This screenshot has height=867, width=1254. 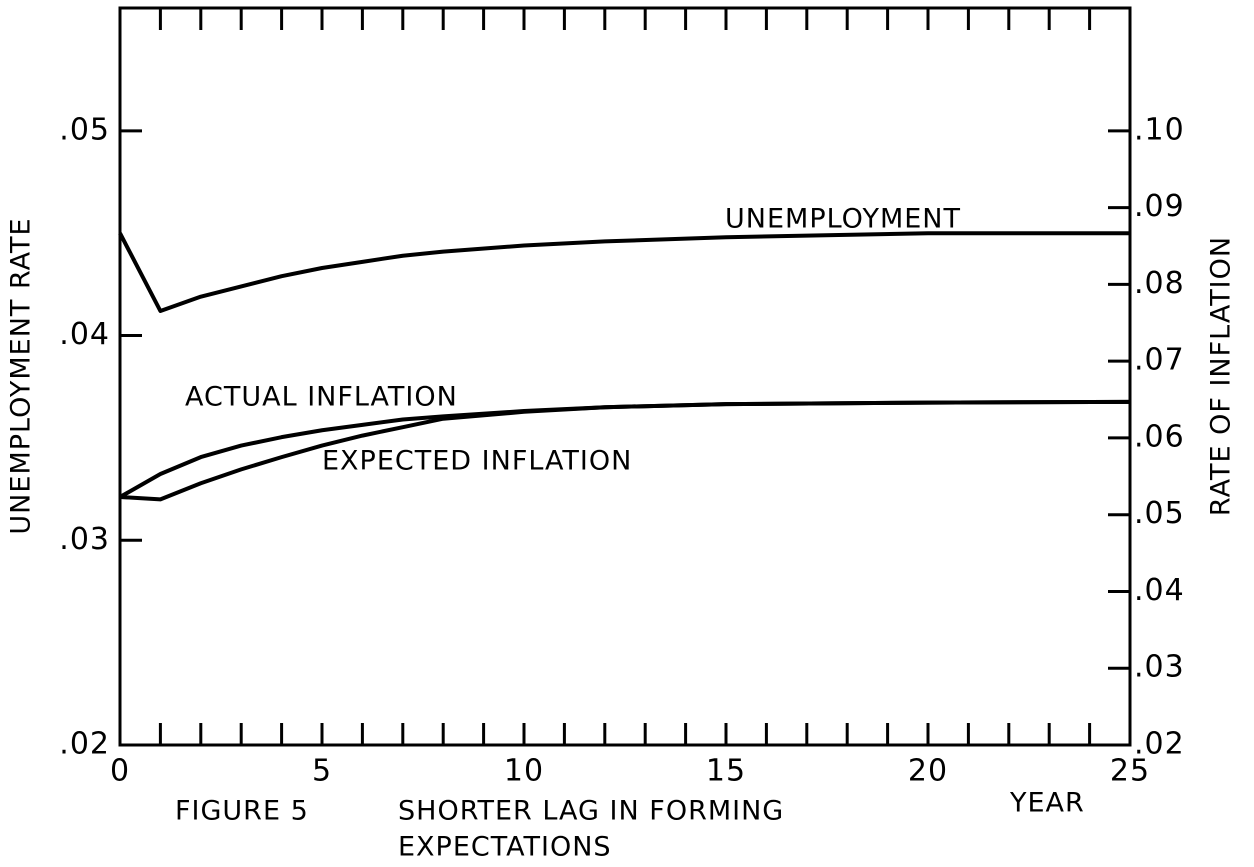 I want to click on x-tick-label: 5, so click(x=322, y=771).